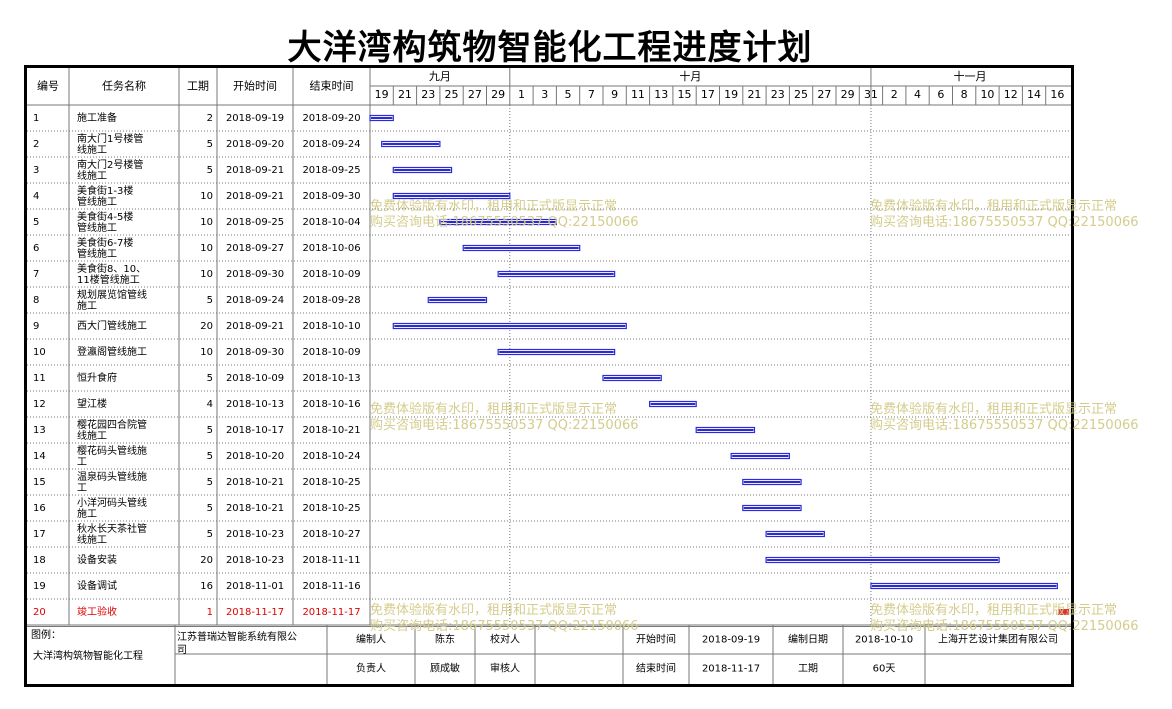 The image size is (1172, 709). I want to click on task-end: 2018-10-06, so click(331, 248).